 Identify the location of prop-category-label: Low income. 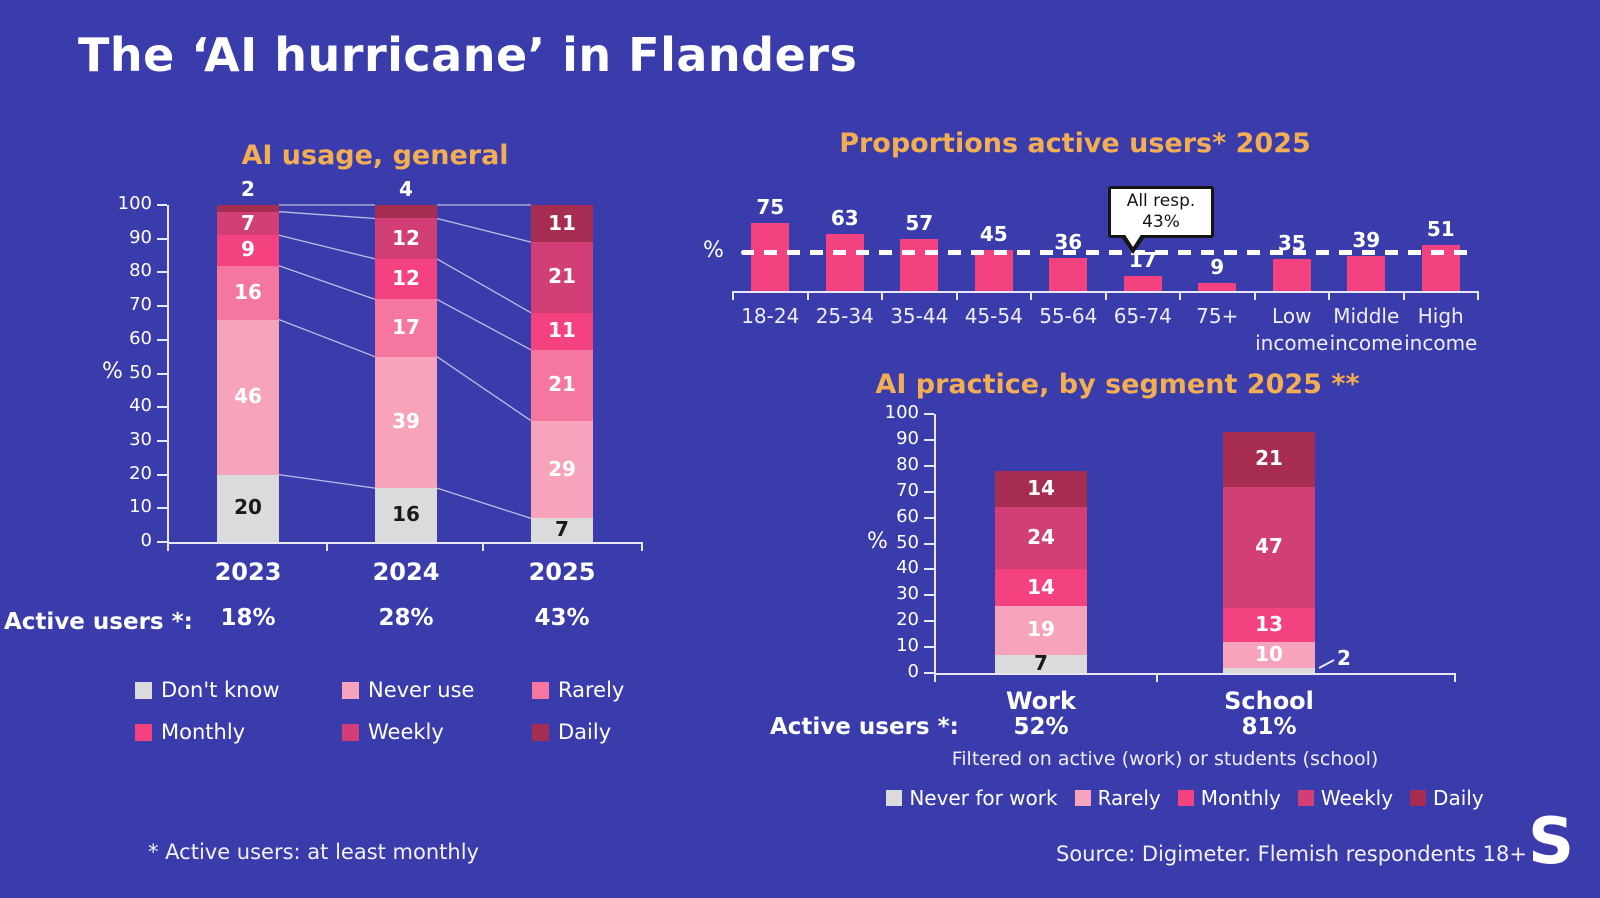
(1292, 329).